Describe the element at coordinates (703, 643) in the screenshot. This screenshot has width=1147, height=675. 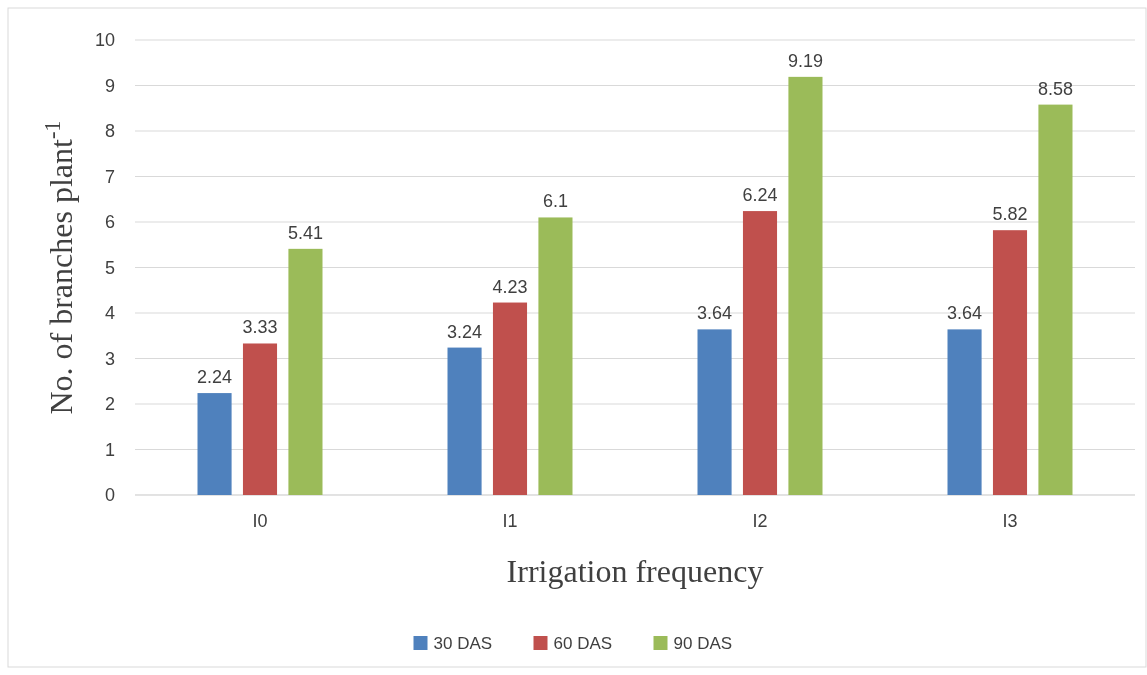
I see `legend-label: 90 DAS` at that location.